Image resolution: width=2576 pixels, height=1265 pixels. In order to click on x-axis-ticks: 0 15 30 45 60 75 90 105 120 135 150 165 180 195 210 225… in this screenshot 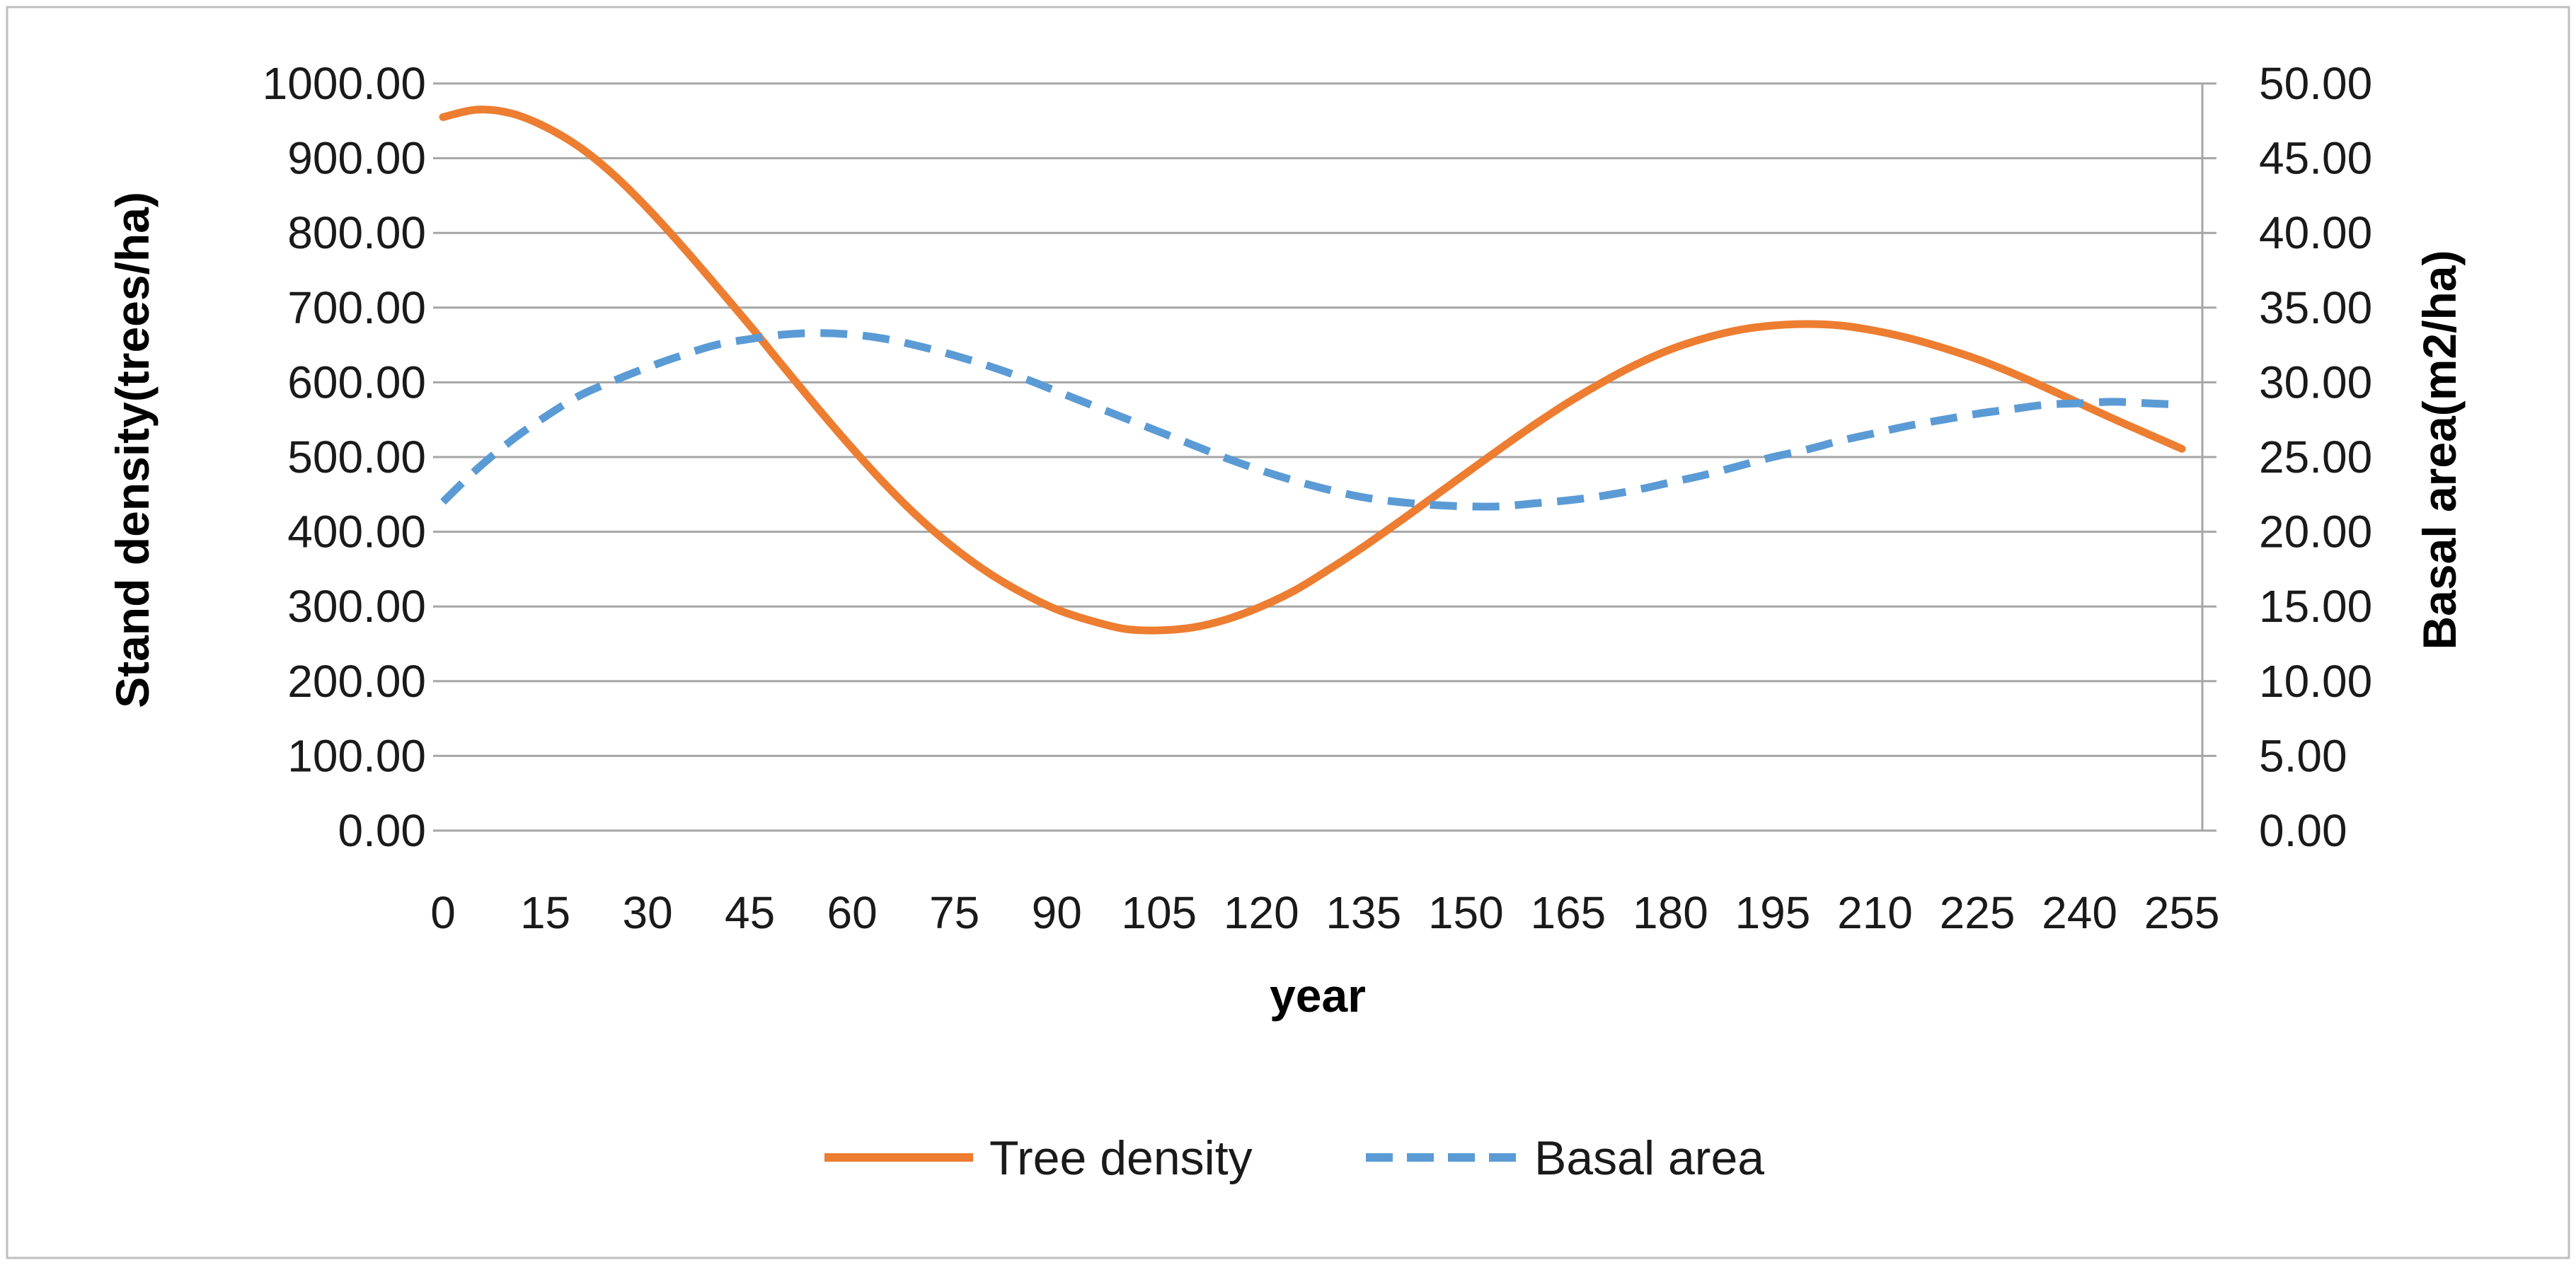, I will do `click(1324, 913)`.